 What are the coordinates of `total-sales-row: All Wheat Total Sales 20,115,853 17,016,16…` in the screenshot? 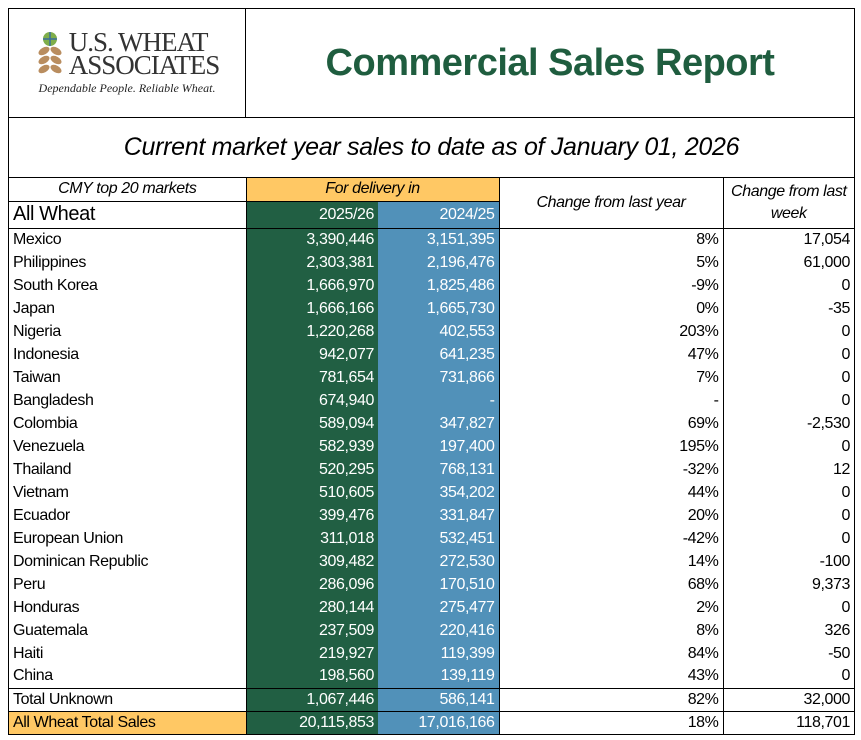 It's located at (432, 722).